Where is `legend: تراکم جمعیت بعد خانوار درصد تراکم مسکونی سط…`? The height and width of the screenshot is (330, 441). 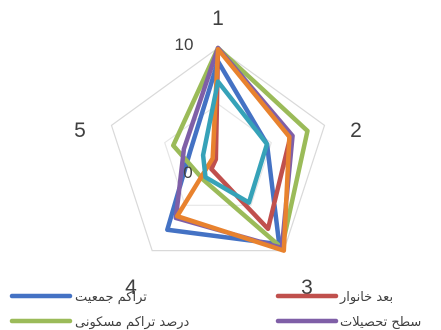
legend: تراکم جمعیت بعد خانوار درصد تراکم مسکونی سط… is located at coordinates (215, 310).